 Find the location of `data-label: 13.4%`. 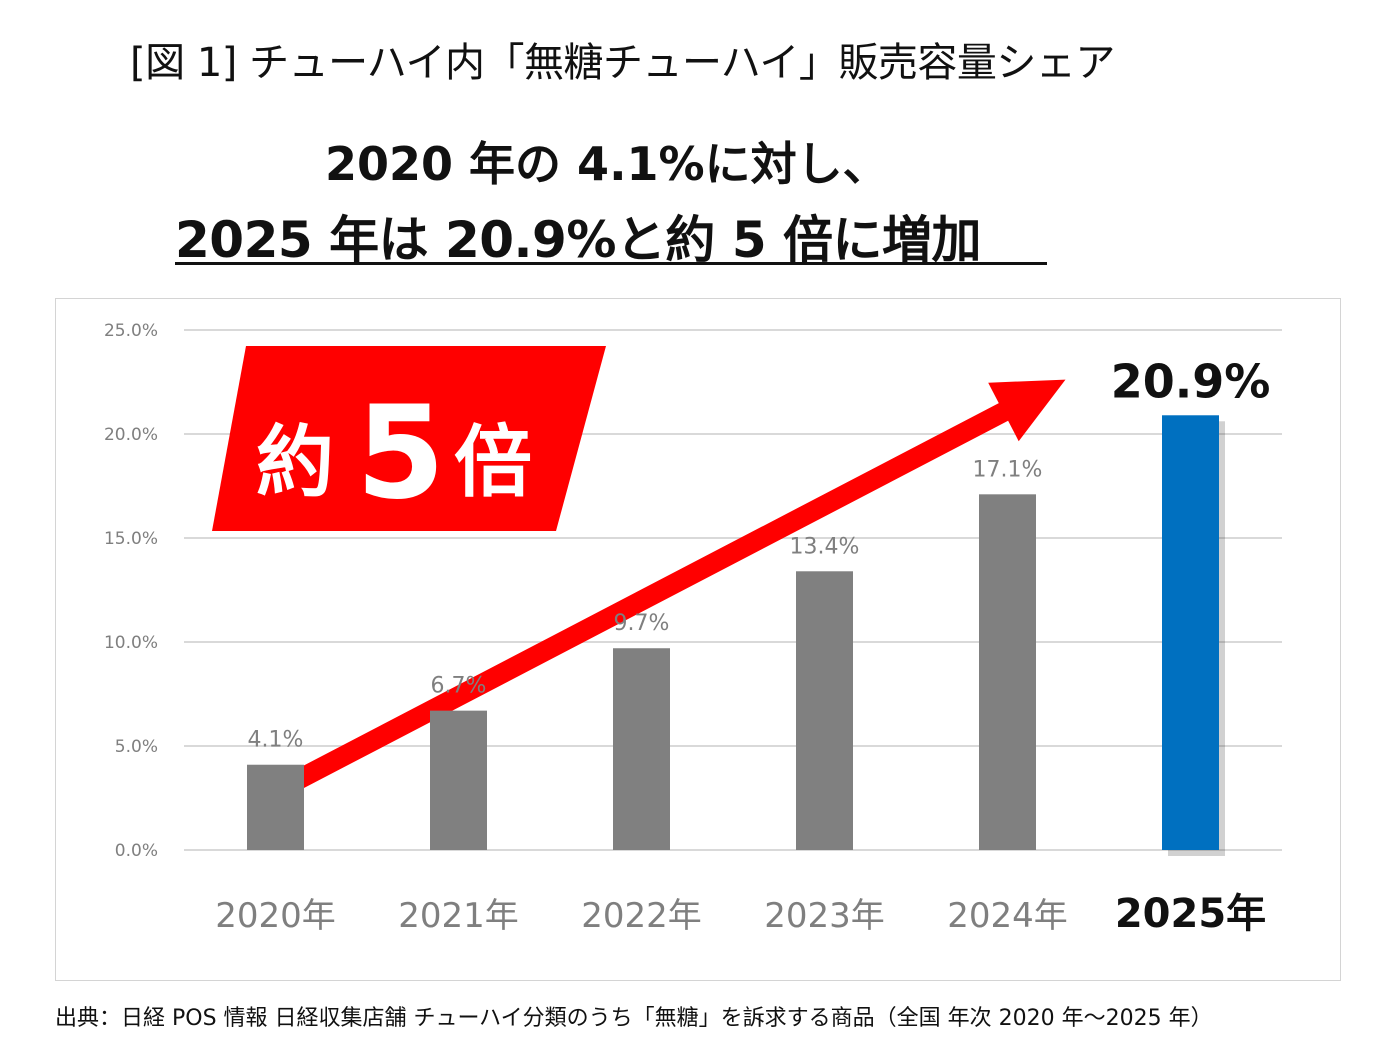

data-label: 13.4% is located at coordinates (825, 546).